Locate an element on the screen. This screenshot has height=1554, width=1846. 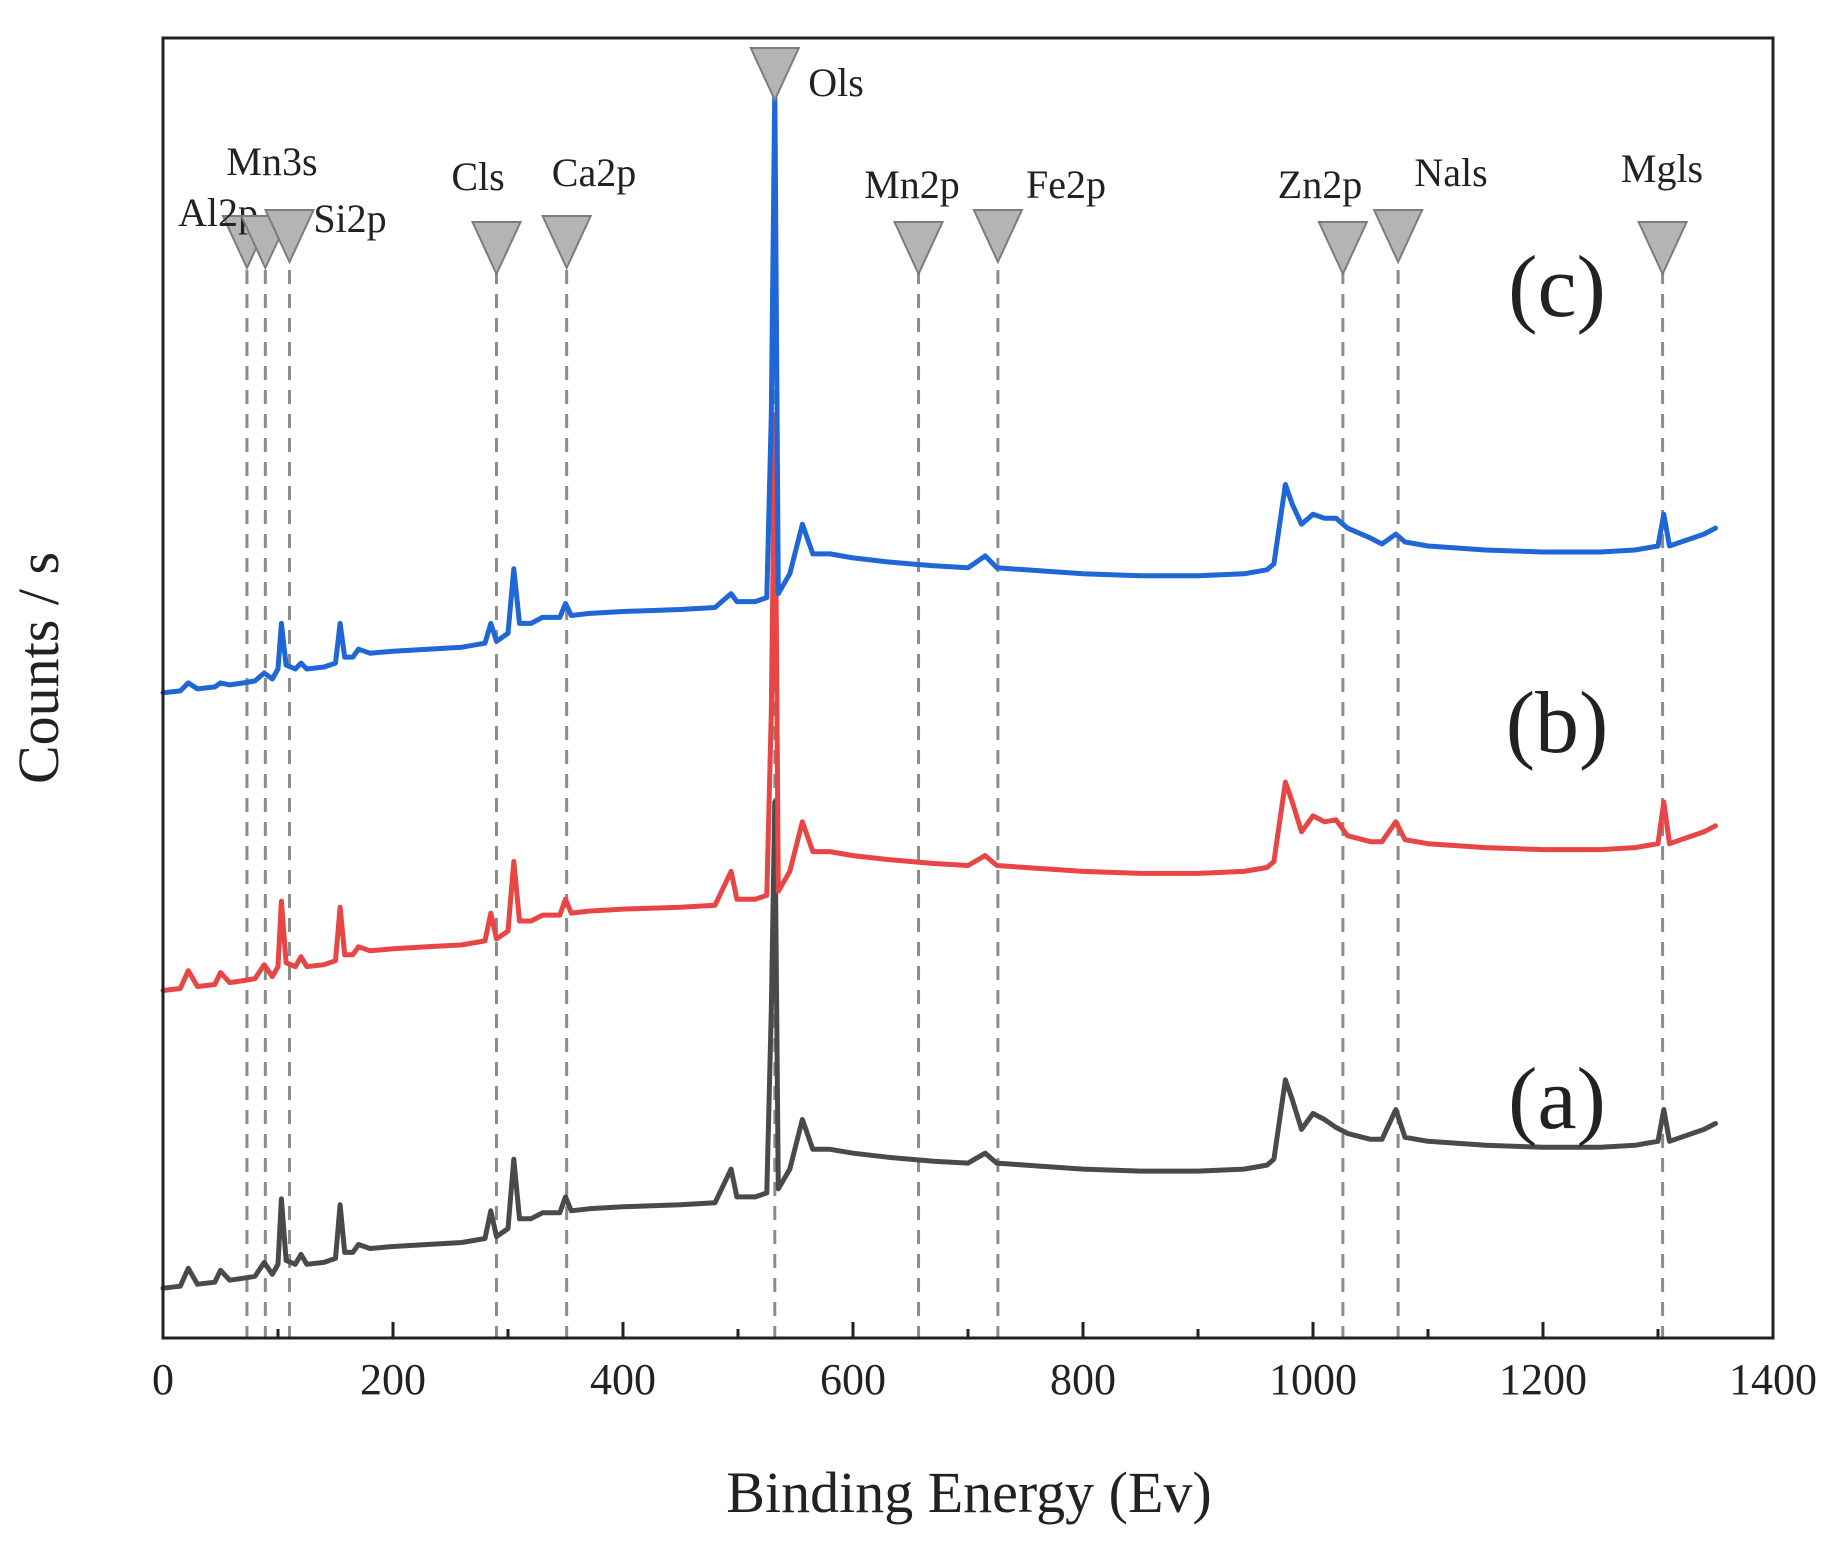
series-label: (b) is located at coordinates (1557, 723).